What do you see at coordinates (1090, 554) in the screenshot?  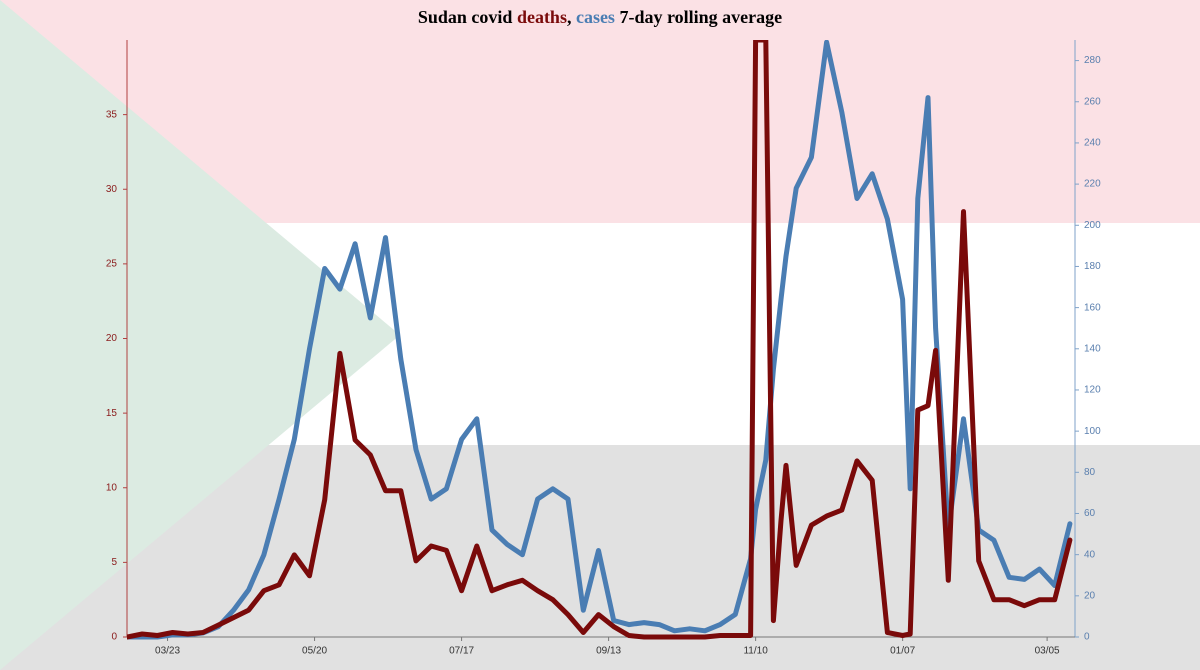 I see `y2-tick-label: 40` at bounding box center [1090, 554].